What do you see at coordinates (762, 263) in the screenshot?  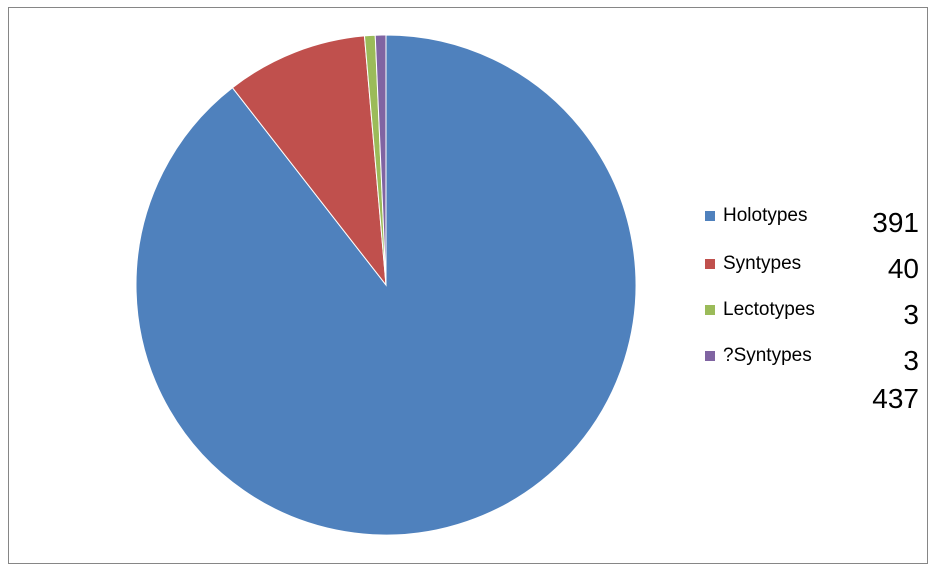 I see `legend-label-syntypes: Syntypes` at bounding box center [762, 263].